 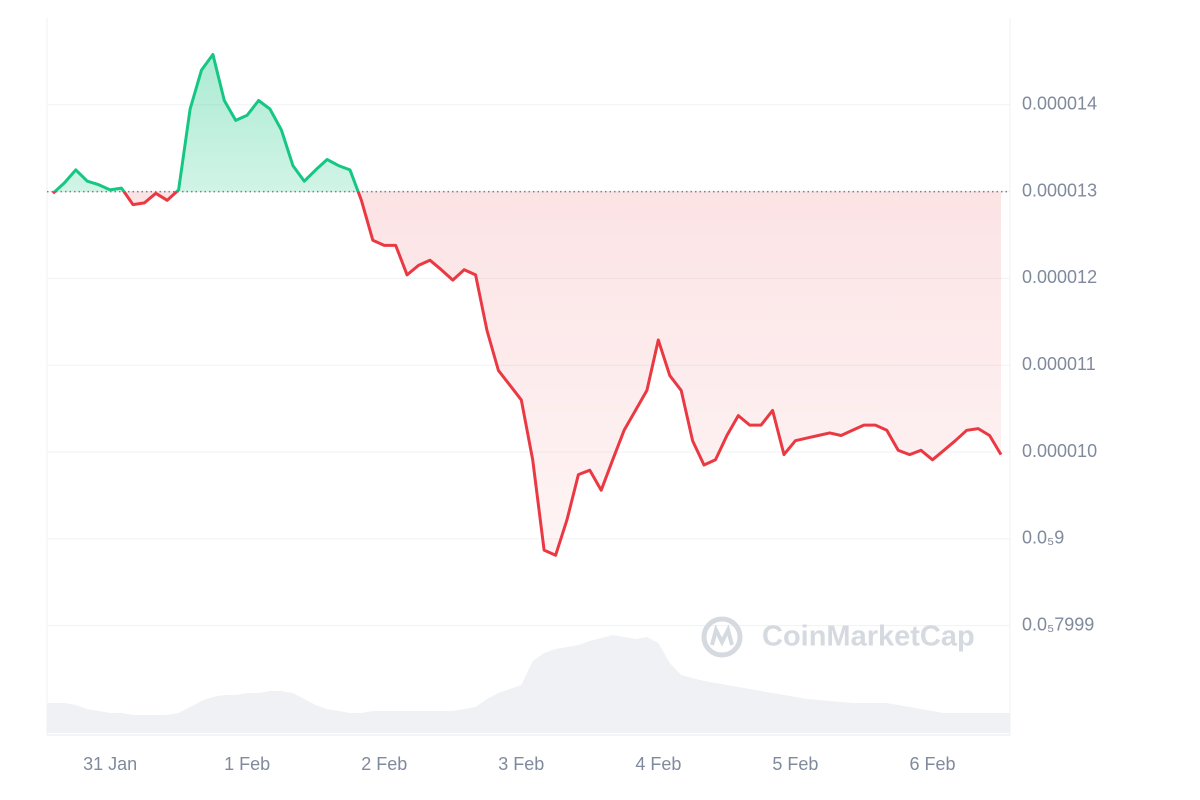 I want to click on watermark: CoinMarketCap, so click(x=838, y=637).